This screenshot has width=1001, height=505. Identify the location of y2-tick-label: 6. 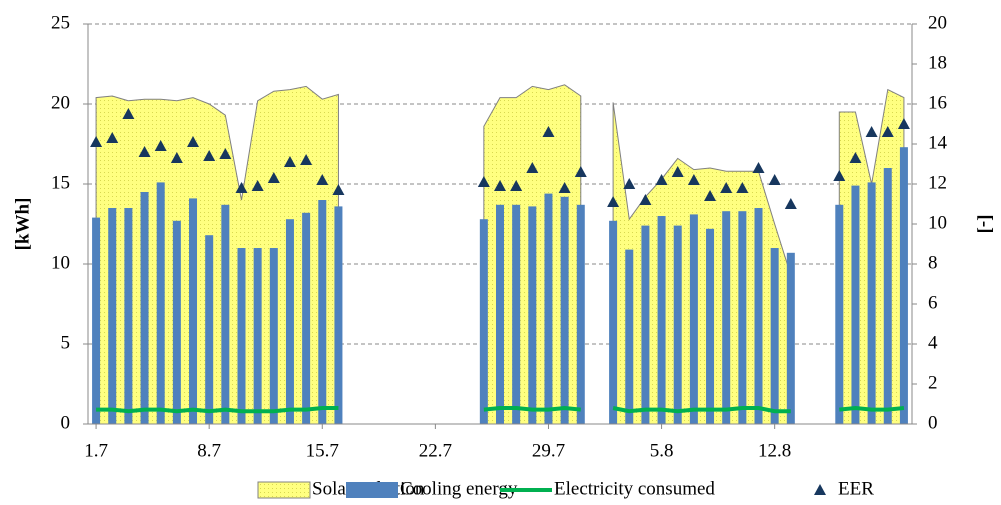
(933, 302).